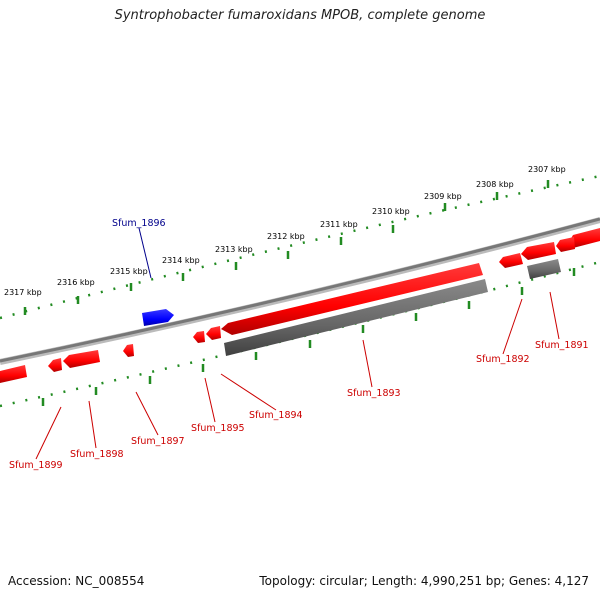  What do you see at coordinates (276, 415) in the screenshot?
I see `label-sfum-1894: Sfum_1894` at bounding box center [276, 415].